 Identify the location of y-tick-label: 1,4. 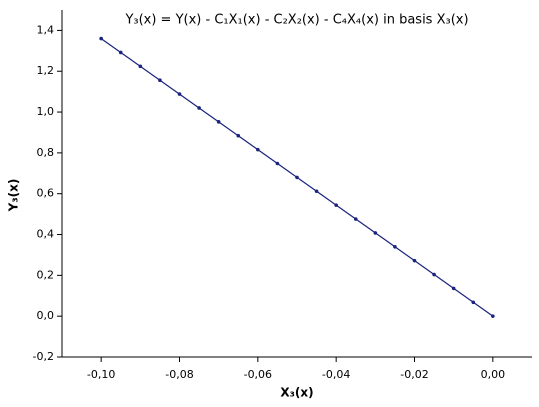
(46, 29).